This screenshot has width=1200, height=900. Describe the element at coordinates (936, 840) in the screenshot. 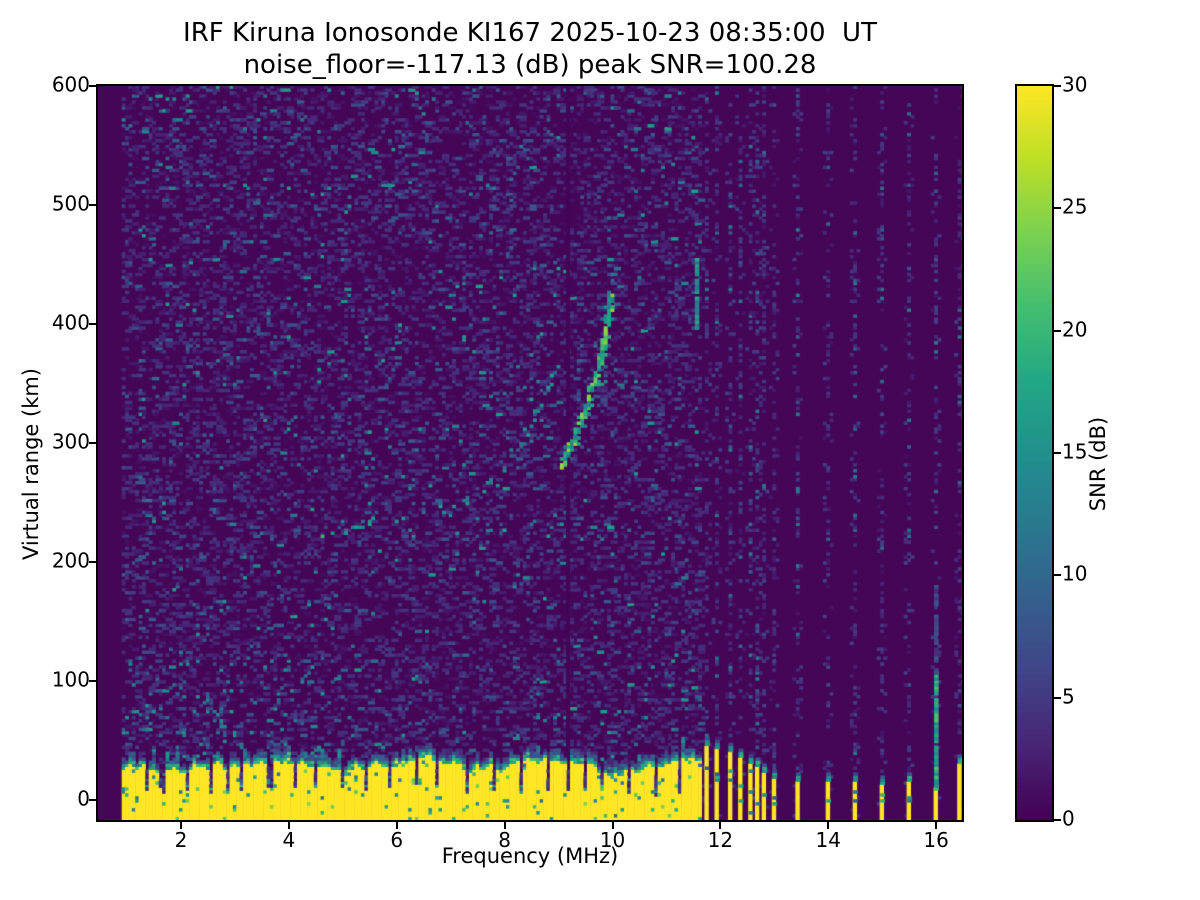

I see `x-tick-label: 16` at that location.